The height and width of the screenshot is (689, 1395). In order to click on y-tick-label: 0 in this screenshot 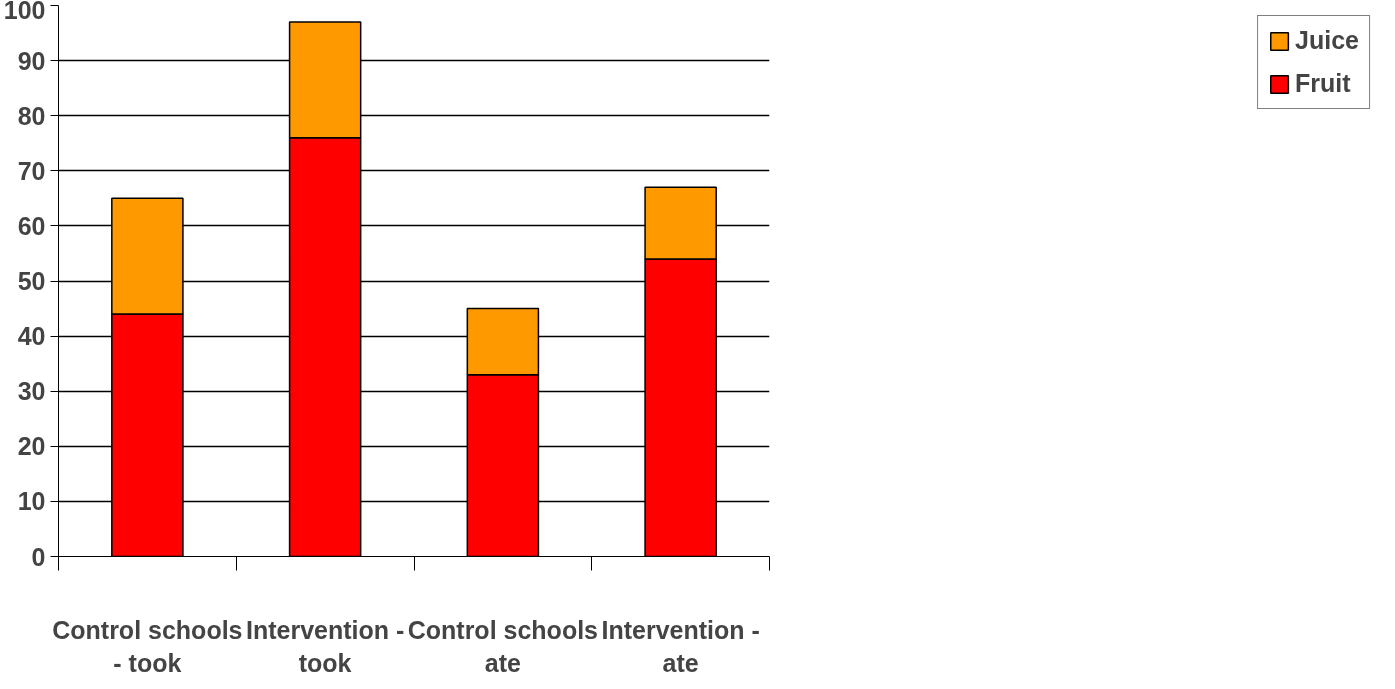, I will do `click(38, 556)`.